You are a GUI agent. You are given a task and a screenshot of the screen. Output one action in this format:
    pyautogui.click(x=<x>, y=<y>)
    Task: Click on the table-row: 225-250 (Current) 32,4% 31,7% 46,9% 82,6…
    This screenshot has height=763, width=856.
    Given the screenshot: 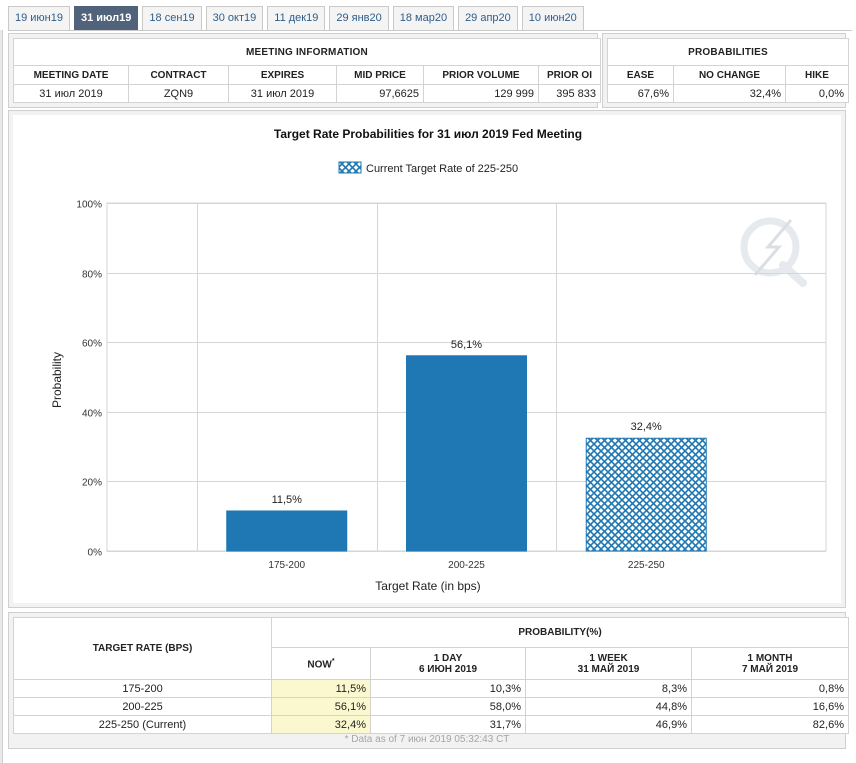 What is the action you would take?
    pyautogui.click(x=431, y=724)
    